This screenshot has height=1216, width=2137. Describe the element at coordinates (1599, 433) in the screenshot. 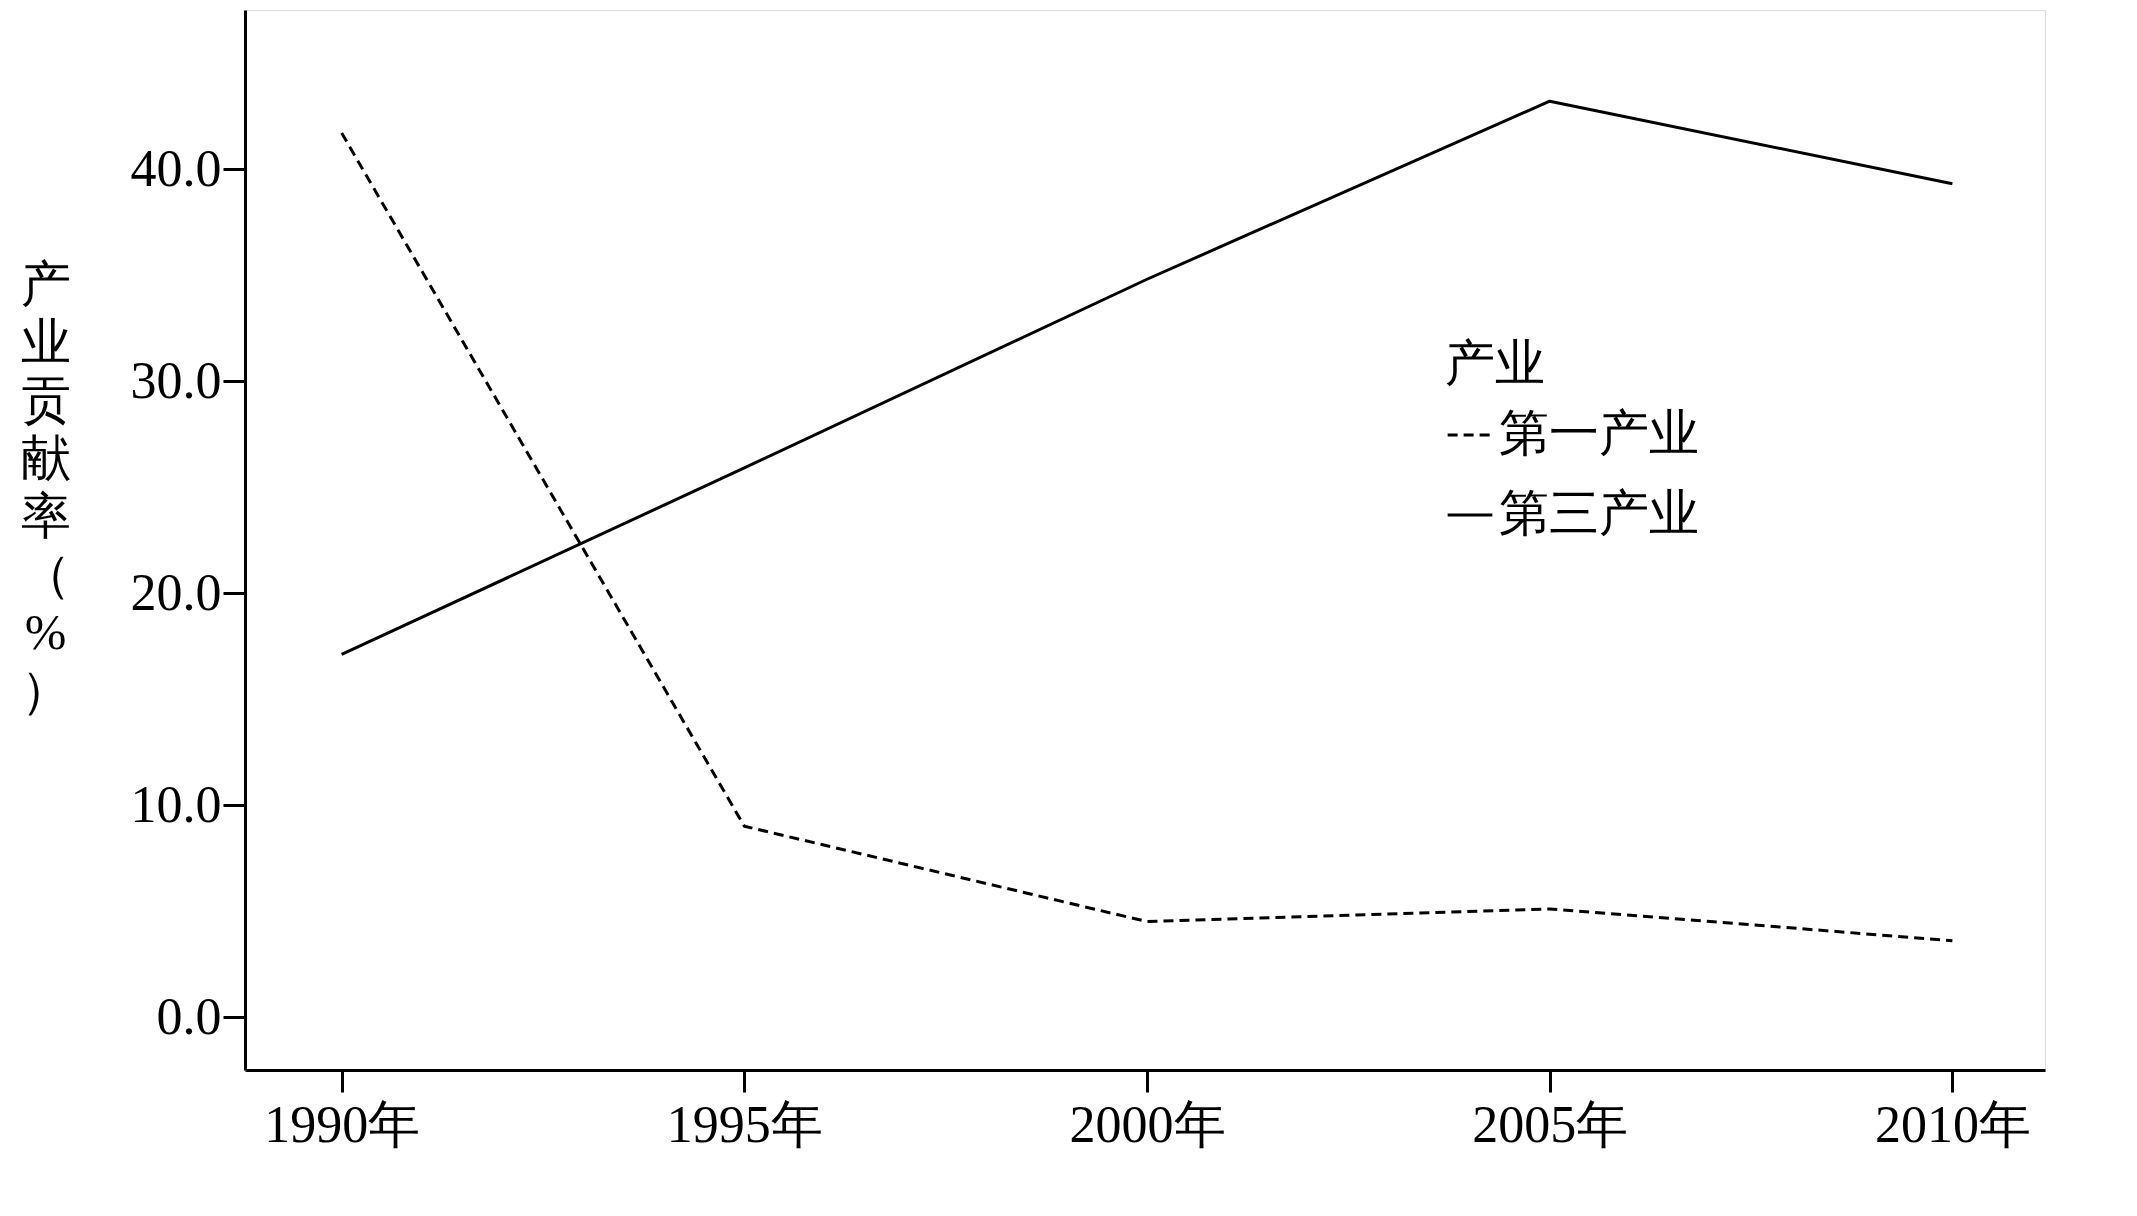

I see `legend-label: 第一产业` at that location.